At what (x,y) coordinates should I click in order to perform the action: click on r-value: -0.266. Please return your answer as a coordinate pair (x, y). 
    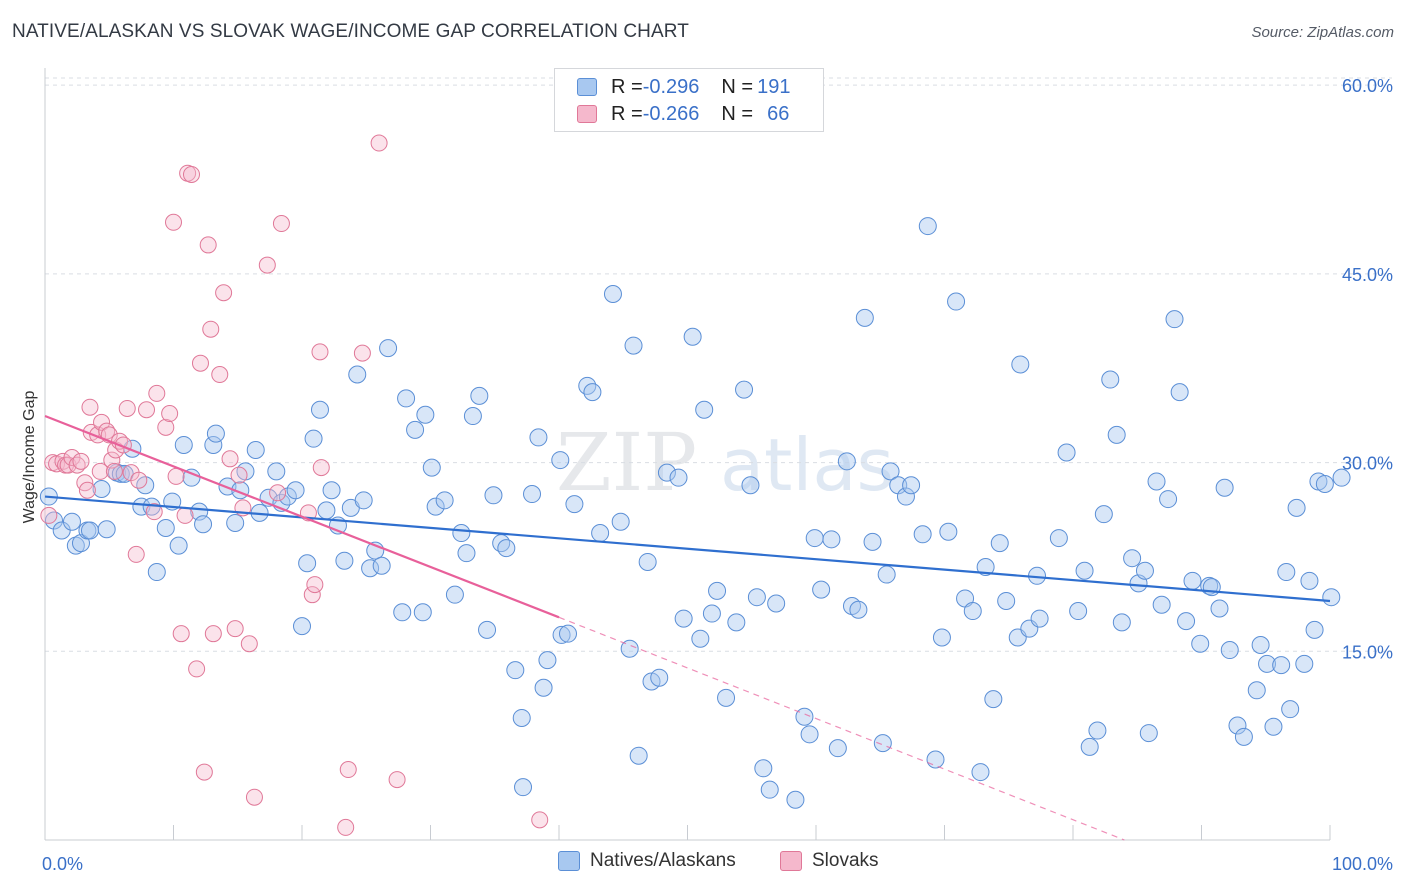
    Looking at the image, I should click on (671, 113).